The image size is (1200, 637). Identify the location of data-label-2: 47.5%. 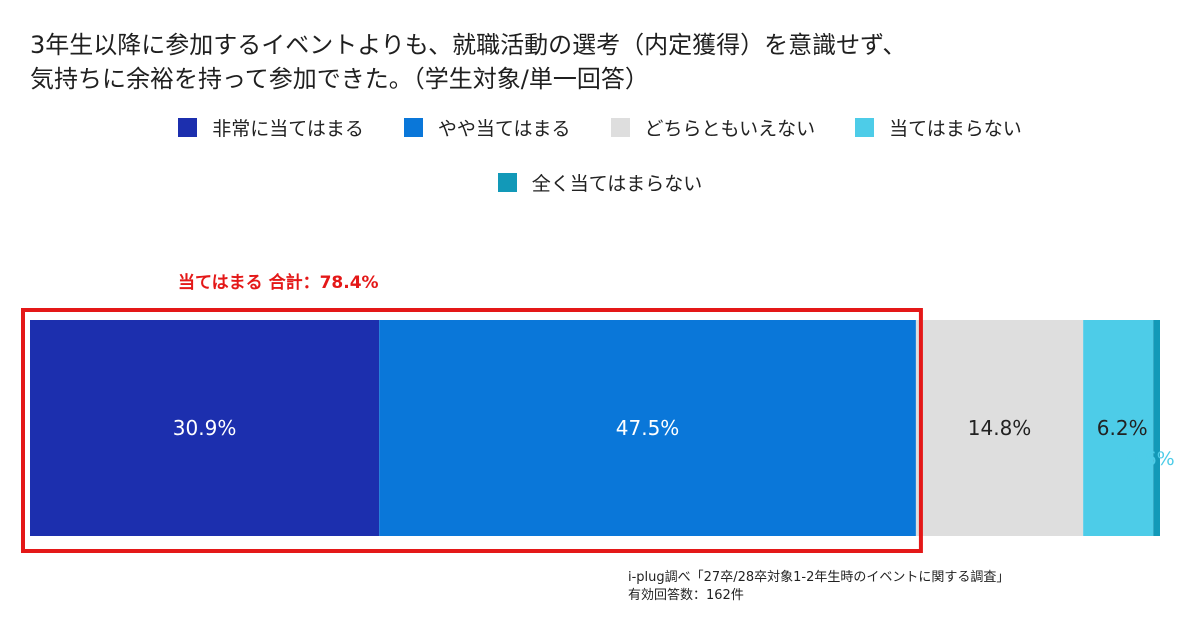
(648, 428).